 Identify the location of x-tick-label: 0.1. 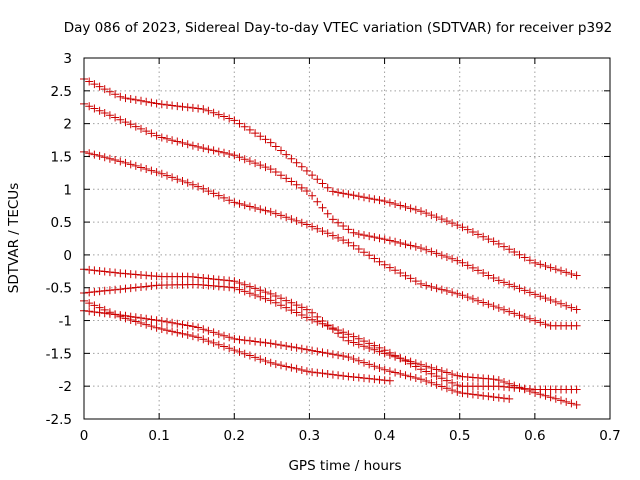
(158, 436).